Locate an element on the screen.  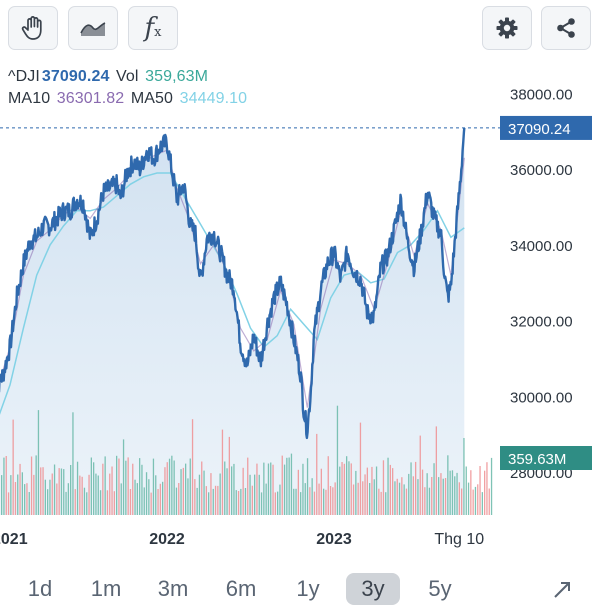
legend-line-2: MA10 36301.82 MA50 34449.10 is located at coordinates (128, 99).